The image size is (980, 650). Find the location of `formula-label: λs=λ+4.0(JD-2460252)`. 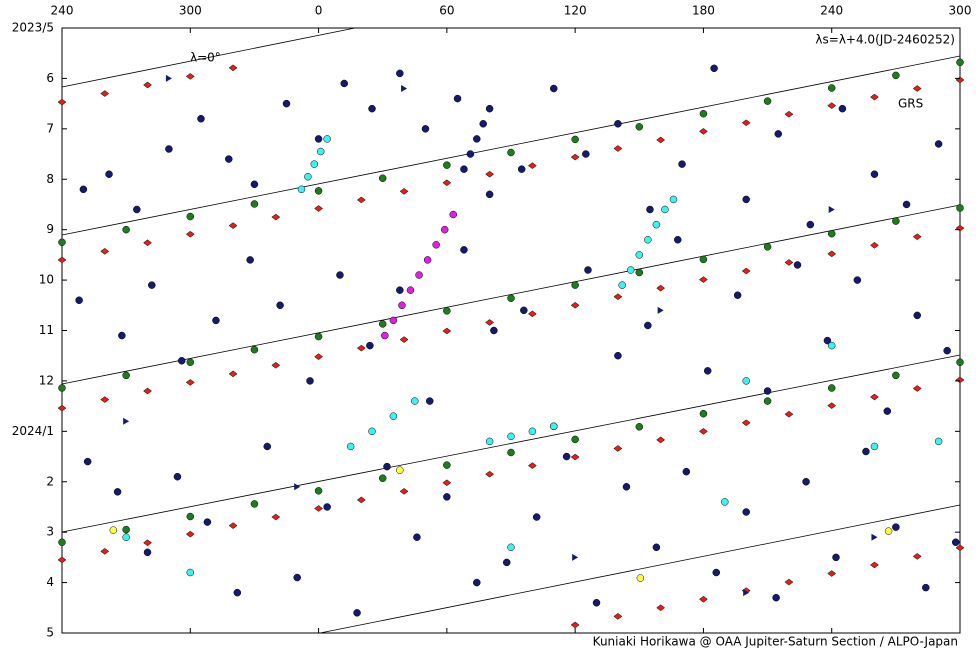

formula-label: λs=λ+4.0(JD-2460252) is located at coordinates (885, 40).